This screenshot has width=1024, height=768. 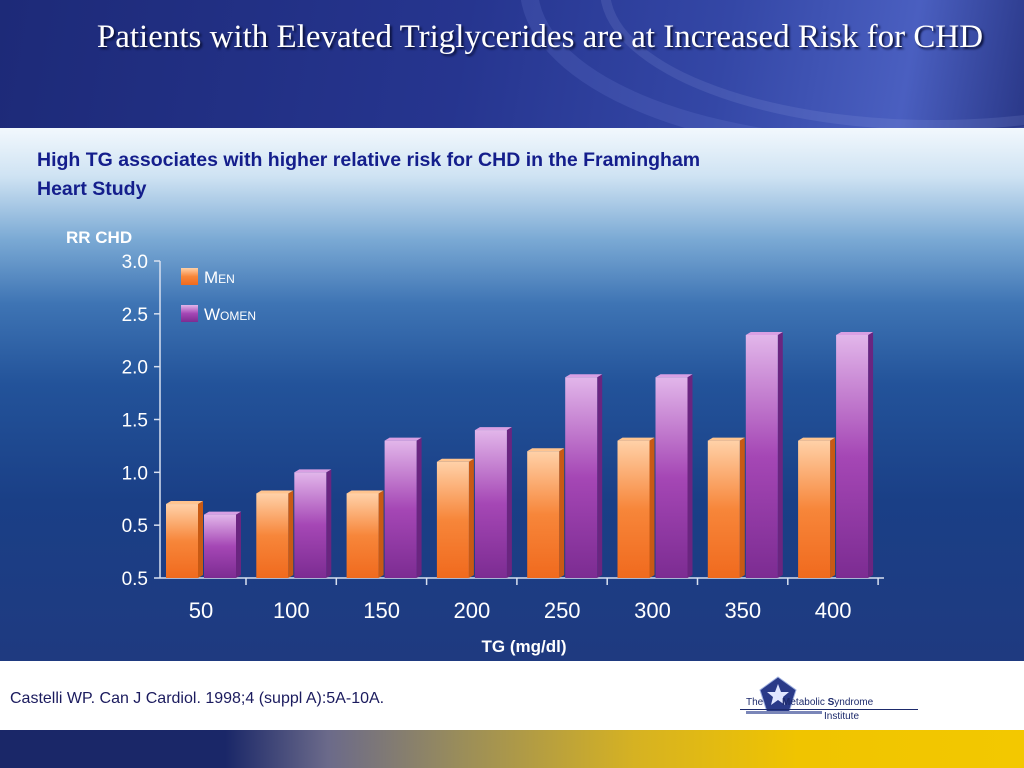 What do you see at coordinates (381, 610) in the screenshot?
I see `x-tick-label: 150` at bounding box center [381, 610].